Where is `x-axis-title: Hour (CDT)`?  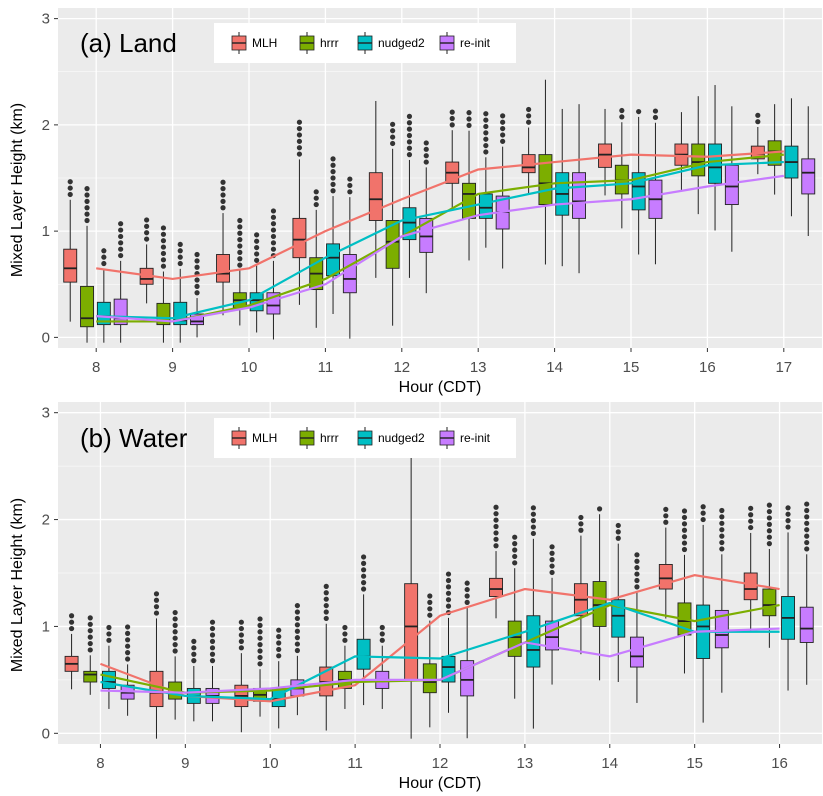
x-axis-title: Hour (CDT) is located at coordinates (440, 783).